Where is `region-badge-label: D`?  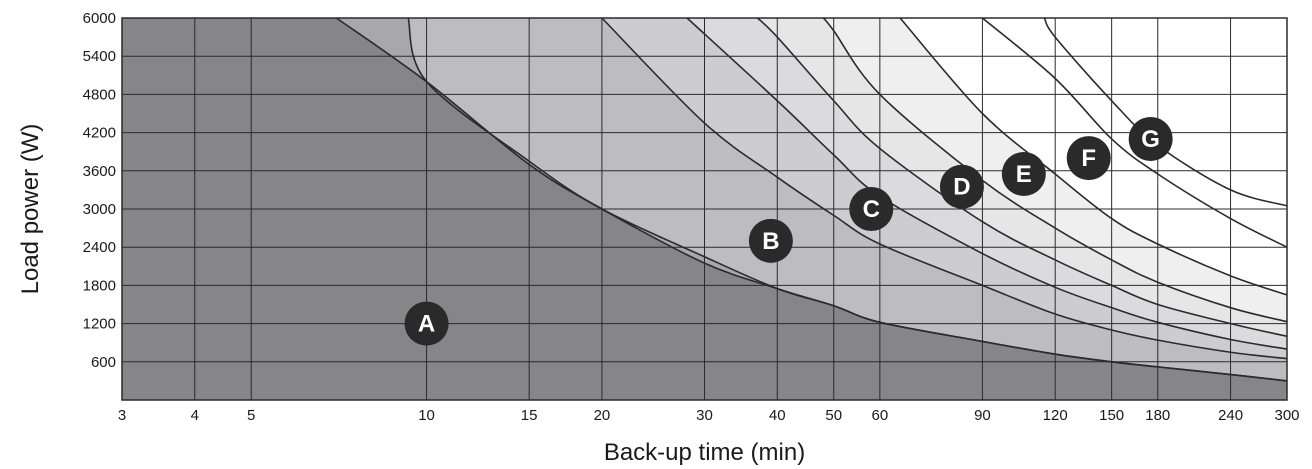 region-badge-label: D is located at coordinates (961, 187).